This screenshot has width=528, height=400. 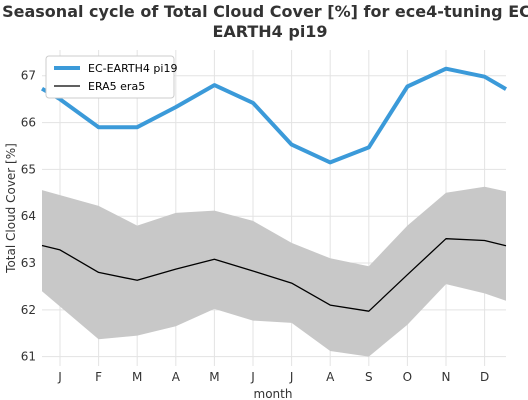 I want to click on x-axis-label: month, so click(x=273, y=393).